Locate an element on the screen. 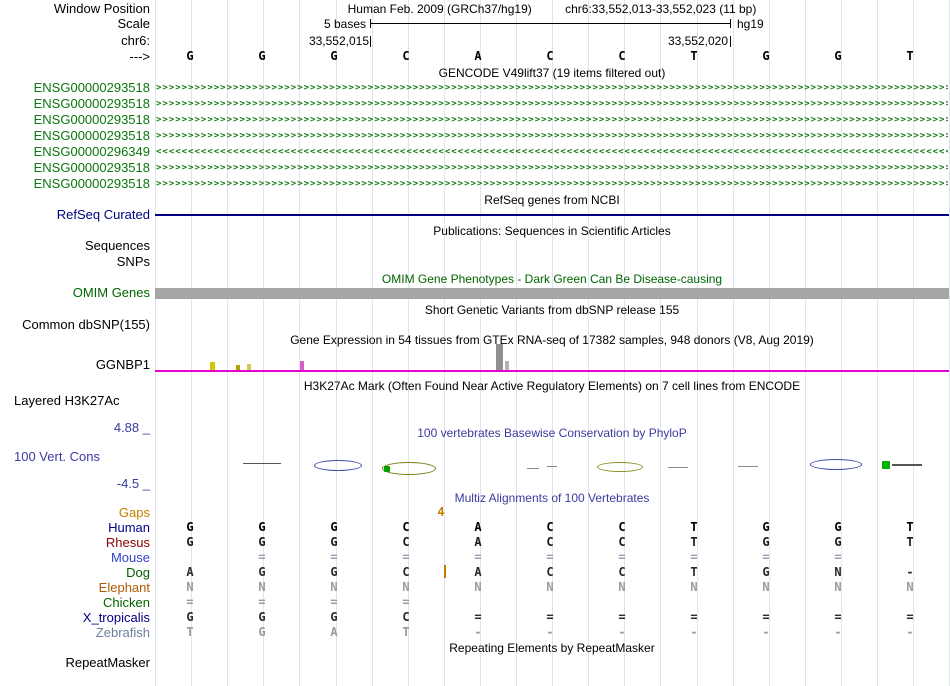 The height and width of the screenshot is (686, 950). species-label-rhesus: Rhesus is located at coordinates (127, 542).